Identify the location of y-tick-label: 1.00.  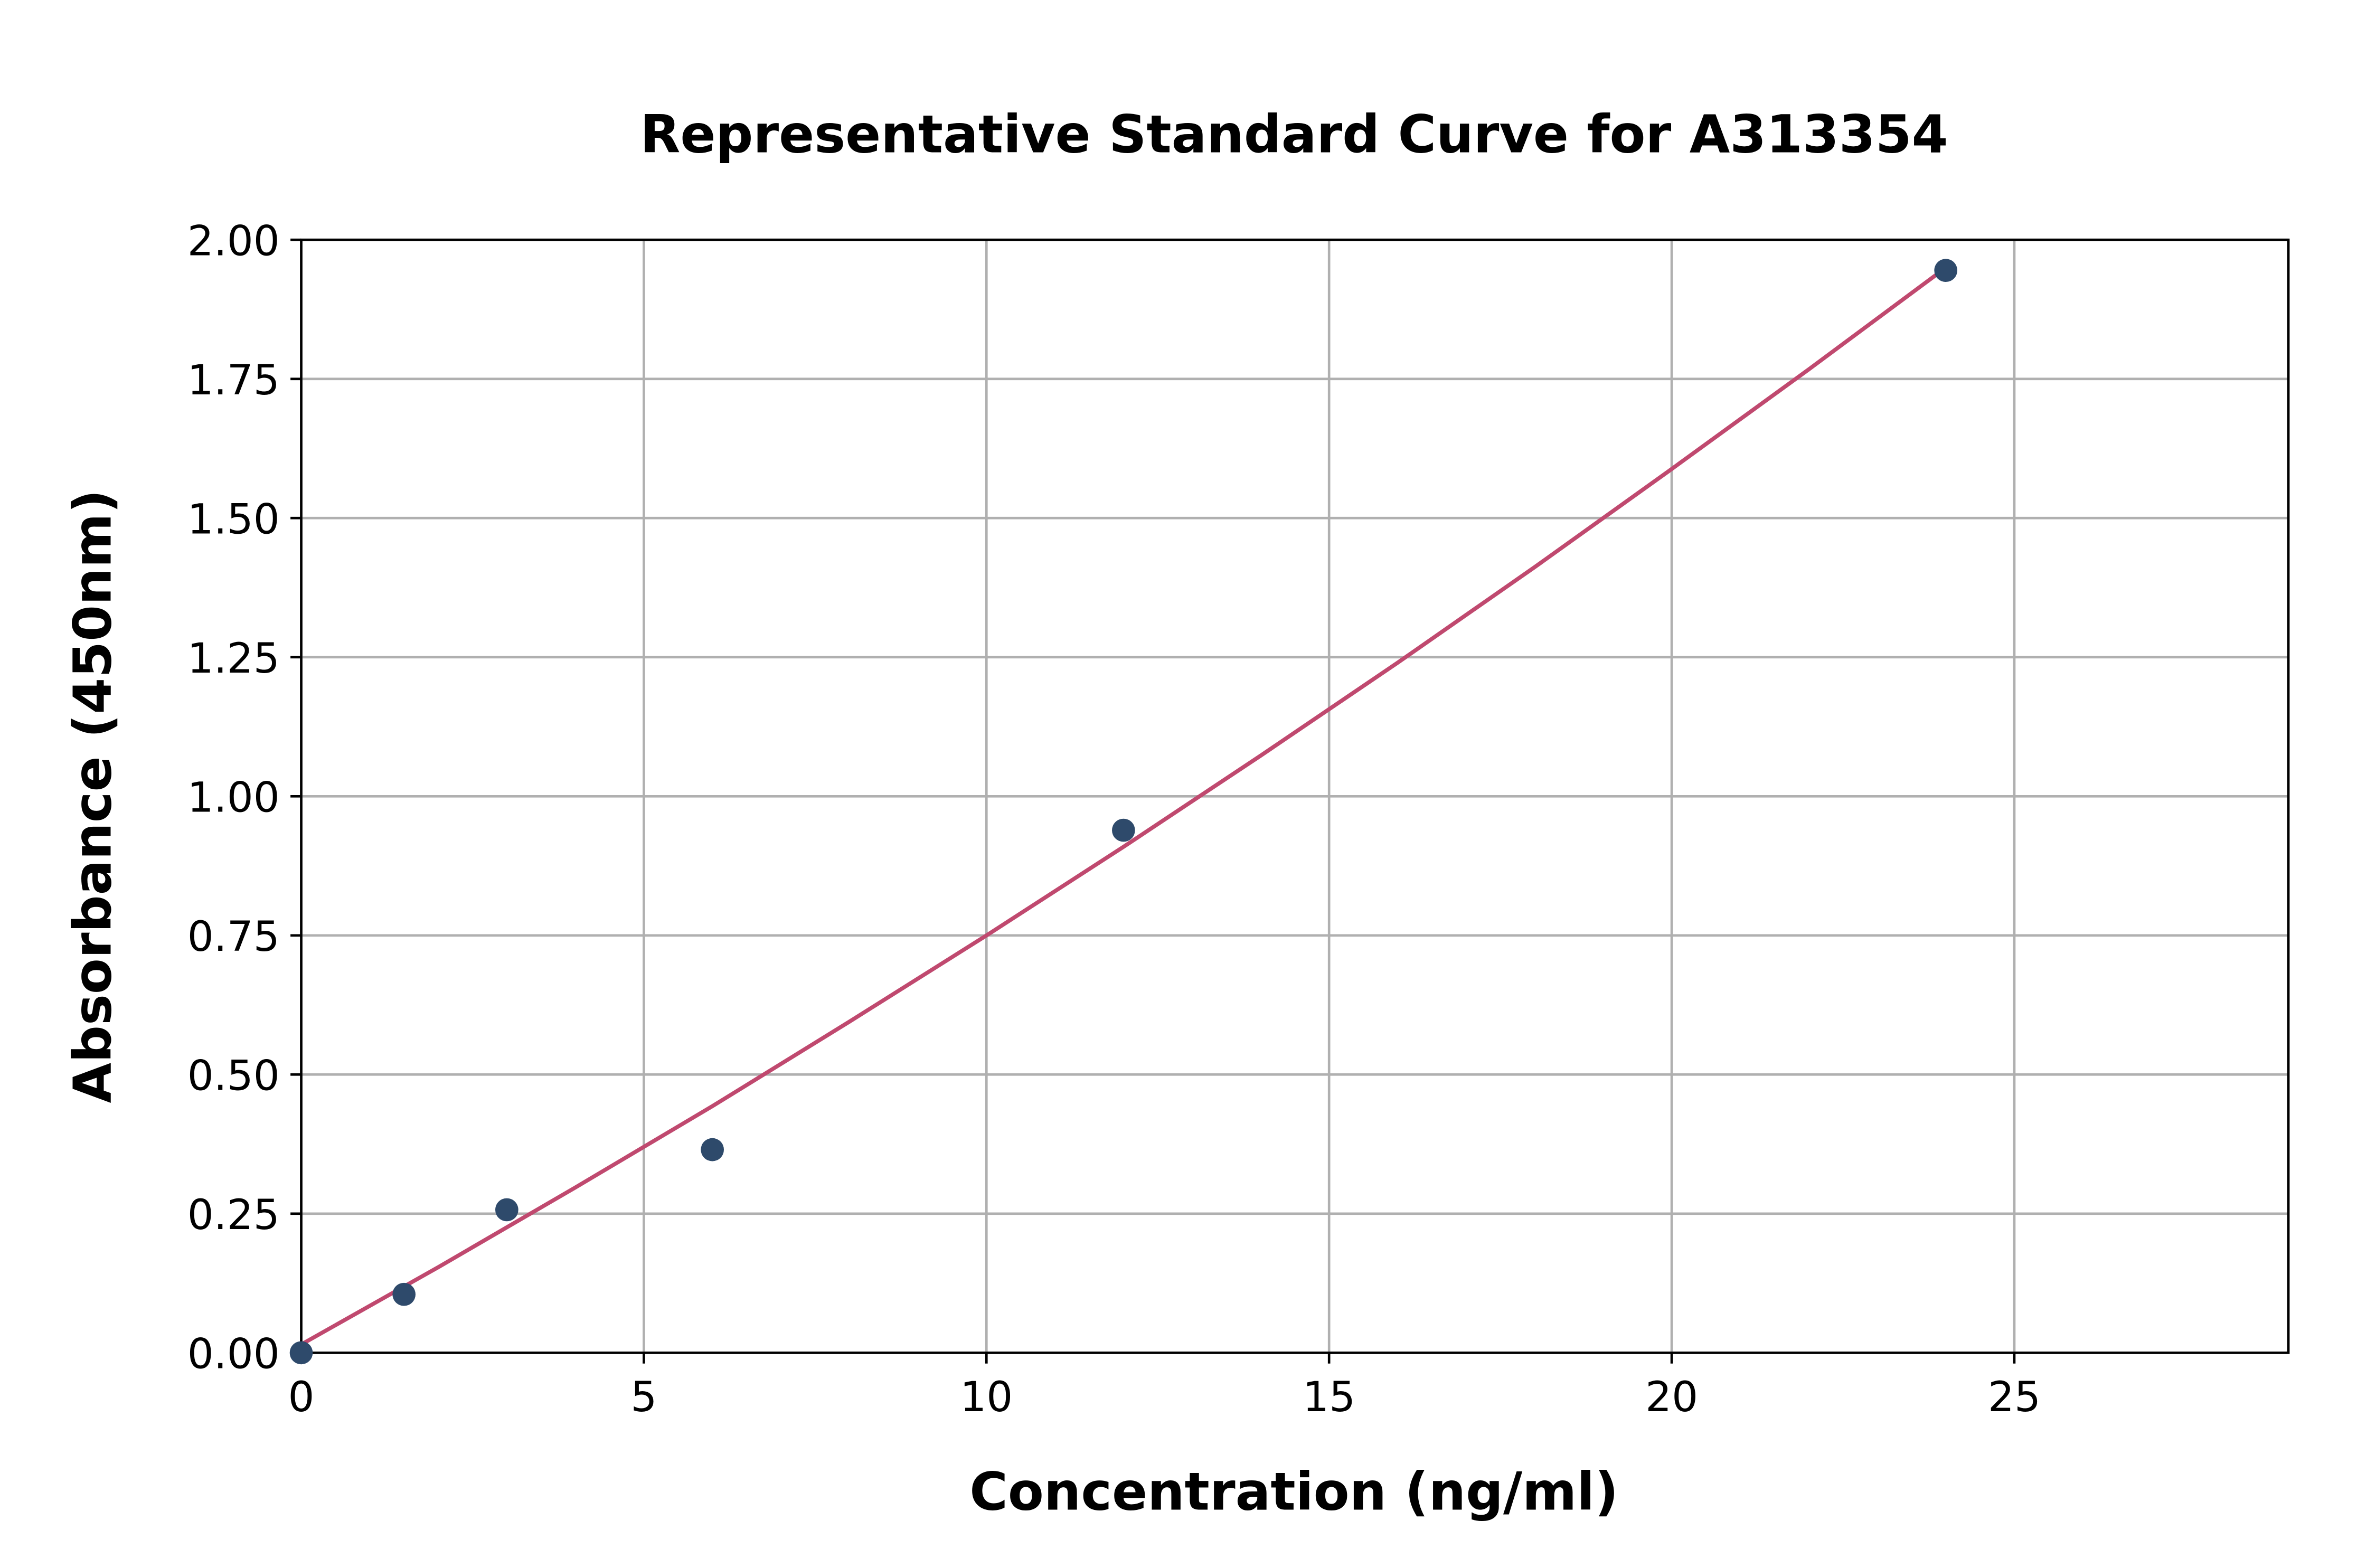
(234, 797).